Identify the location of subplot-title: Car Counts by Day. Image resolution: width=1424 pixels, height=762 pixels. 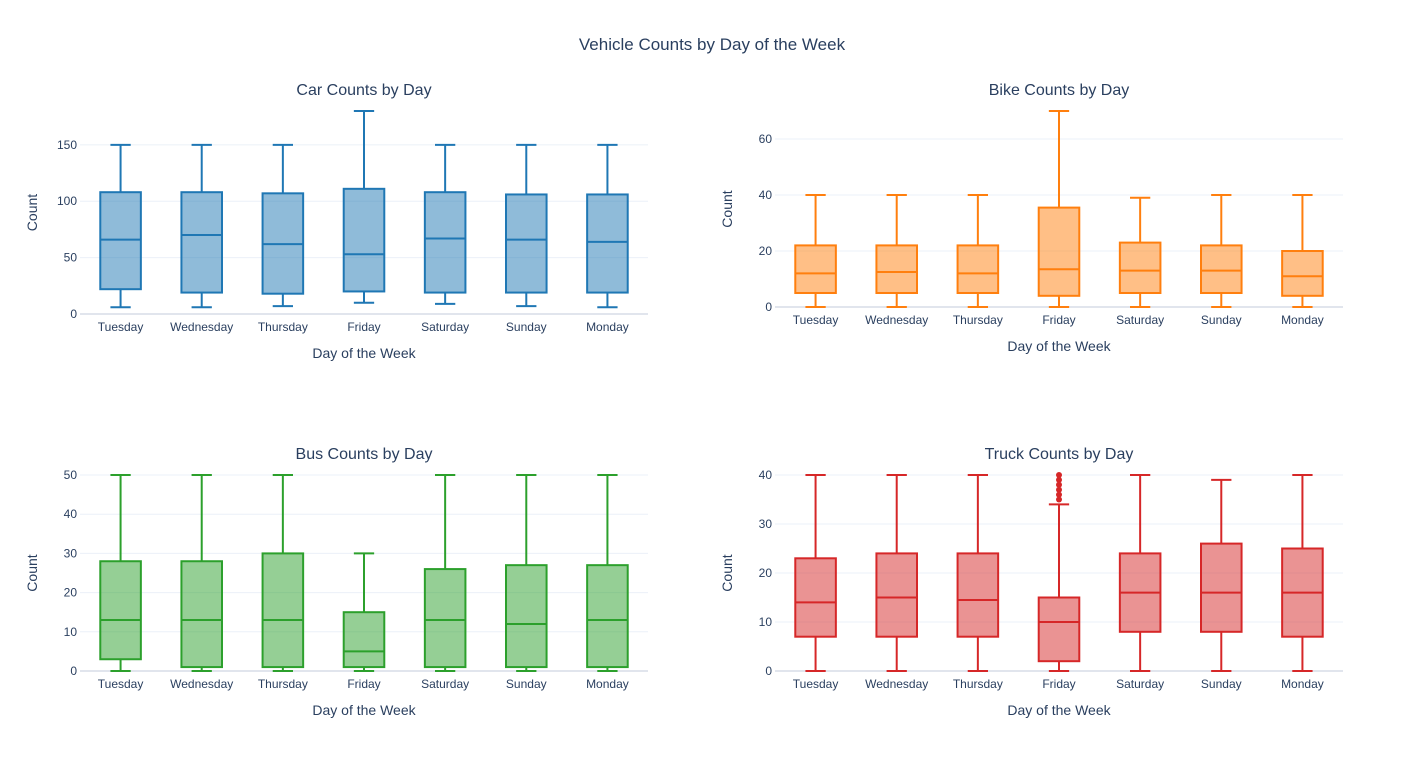
(363, 90).